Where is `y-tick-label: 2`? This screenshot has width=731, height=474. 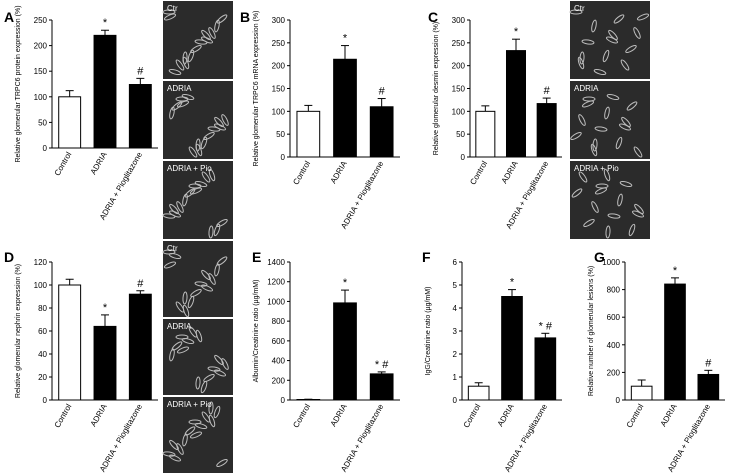
y-tick-label: 2 is located at coordinates (455, 354).